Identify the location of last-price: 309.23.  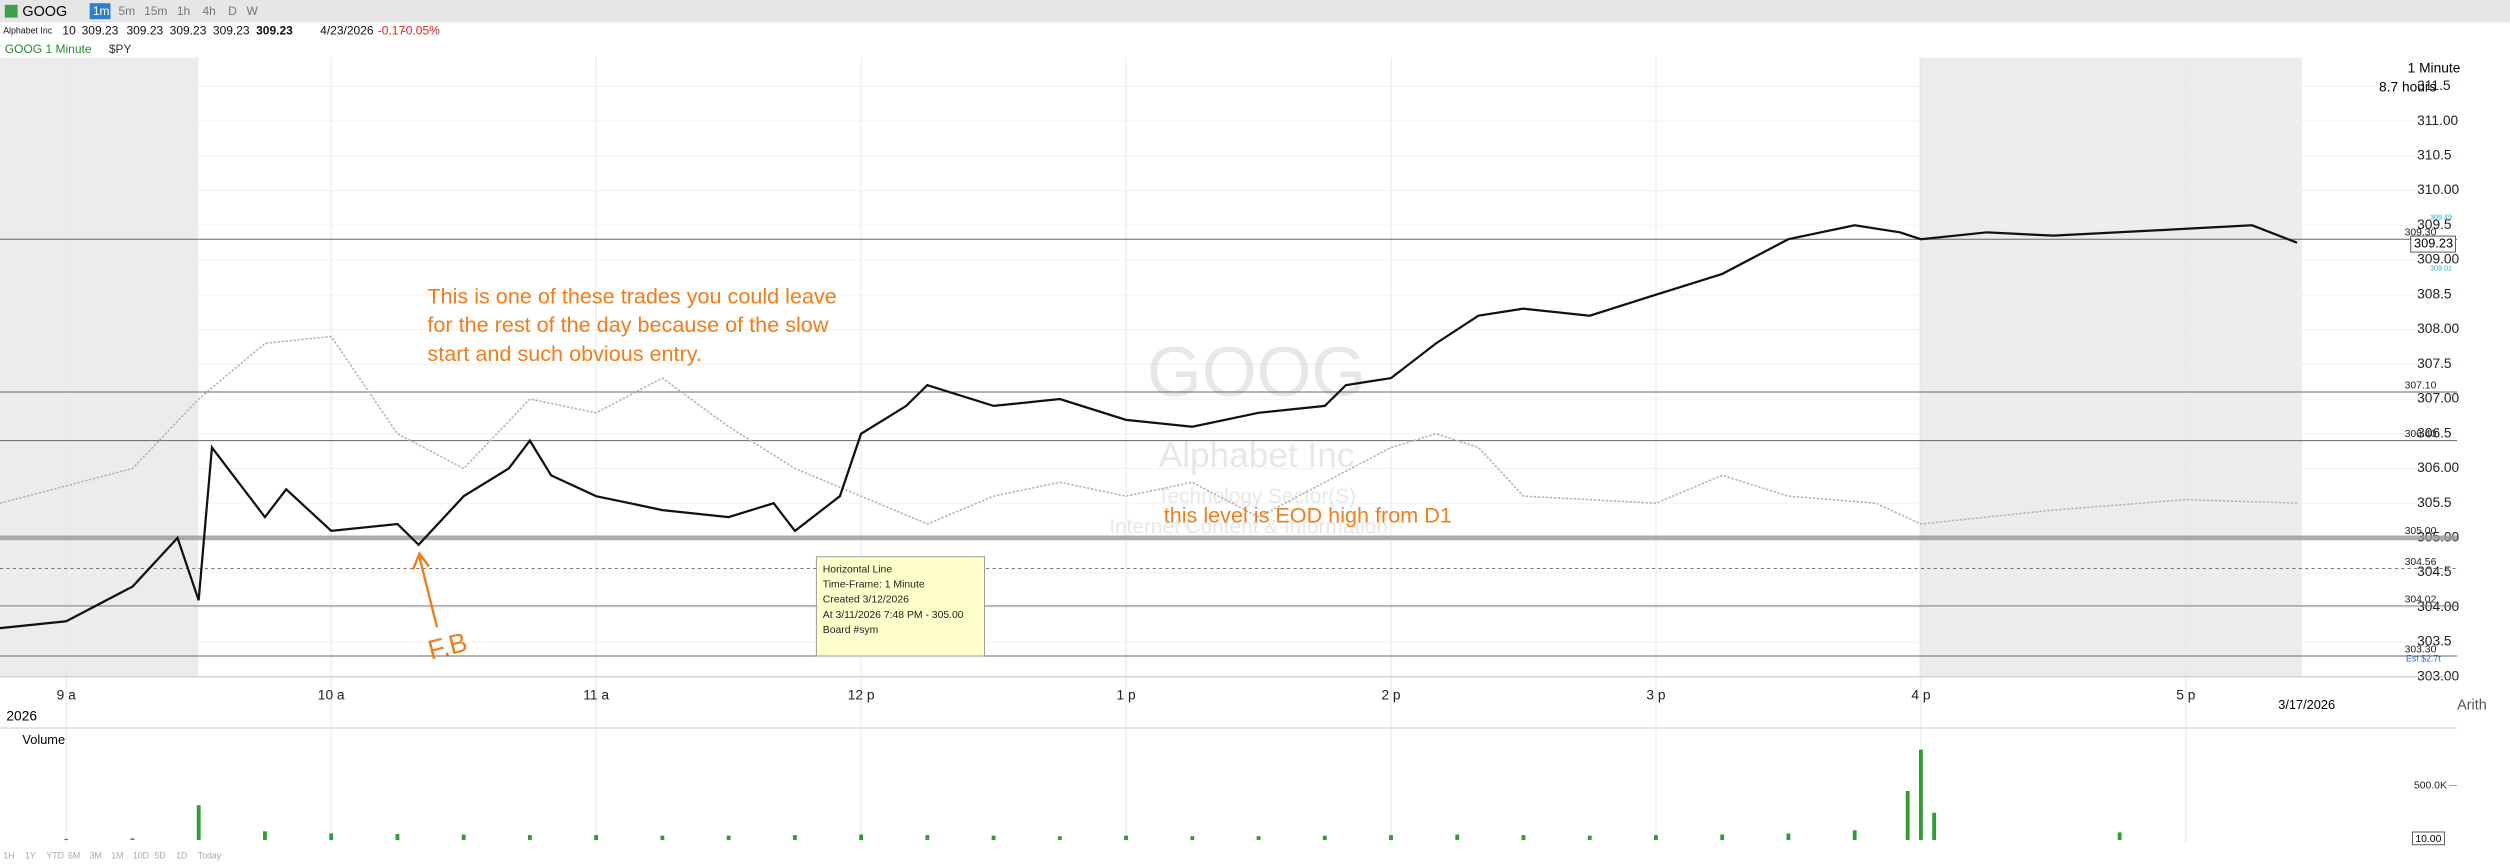
(2433, 242).